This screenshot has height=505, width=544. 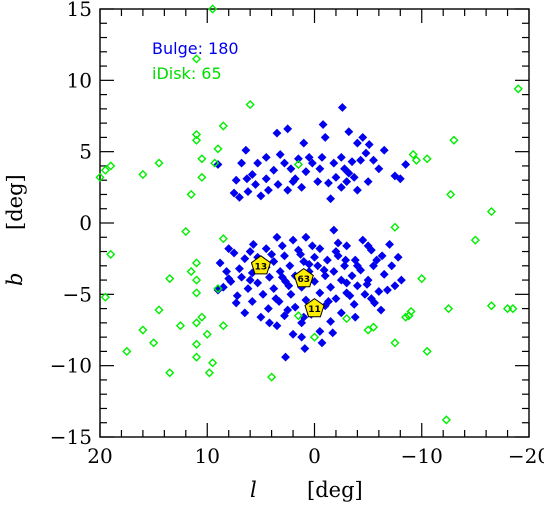 What do you see at coordinates (187, 73) in the screenshot?
I see `legend-idisk: iDisk: 65` at bounding box center [187, 73].